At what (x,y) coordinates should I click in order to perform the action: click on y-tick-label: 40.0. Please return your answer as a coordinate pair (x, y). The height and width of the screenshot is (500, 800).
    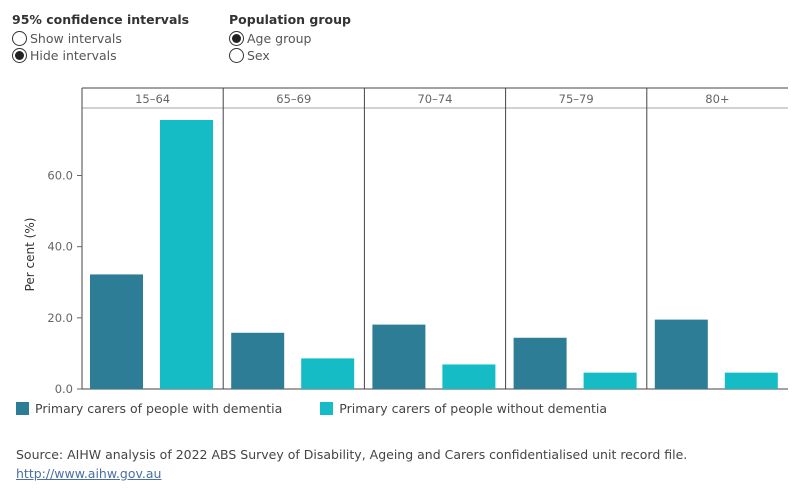
    Looking at the image, I should click on (60, 247).